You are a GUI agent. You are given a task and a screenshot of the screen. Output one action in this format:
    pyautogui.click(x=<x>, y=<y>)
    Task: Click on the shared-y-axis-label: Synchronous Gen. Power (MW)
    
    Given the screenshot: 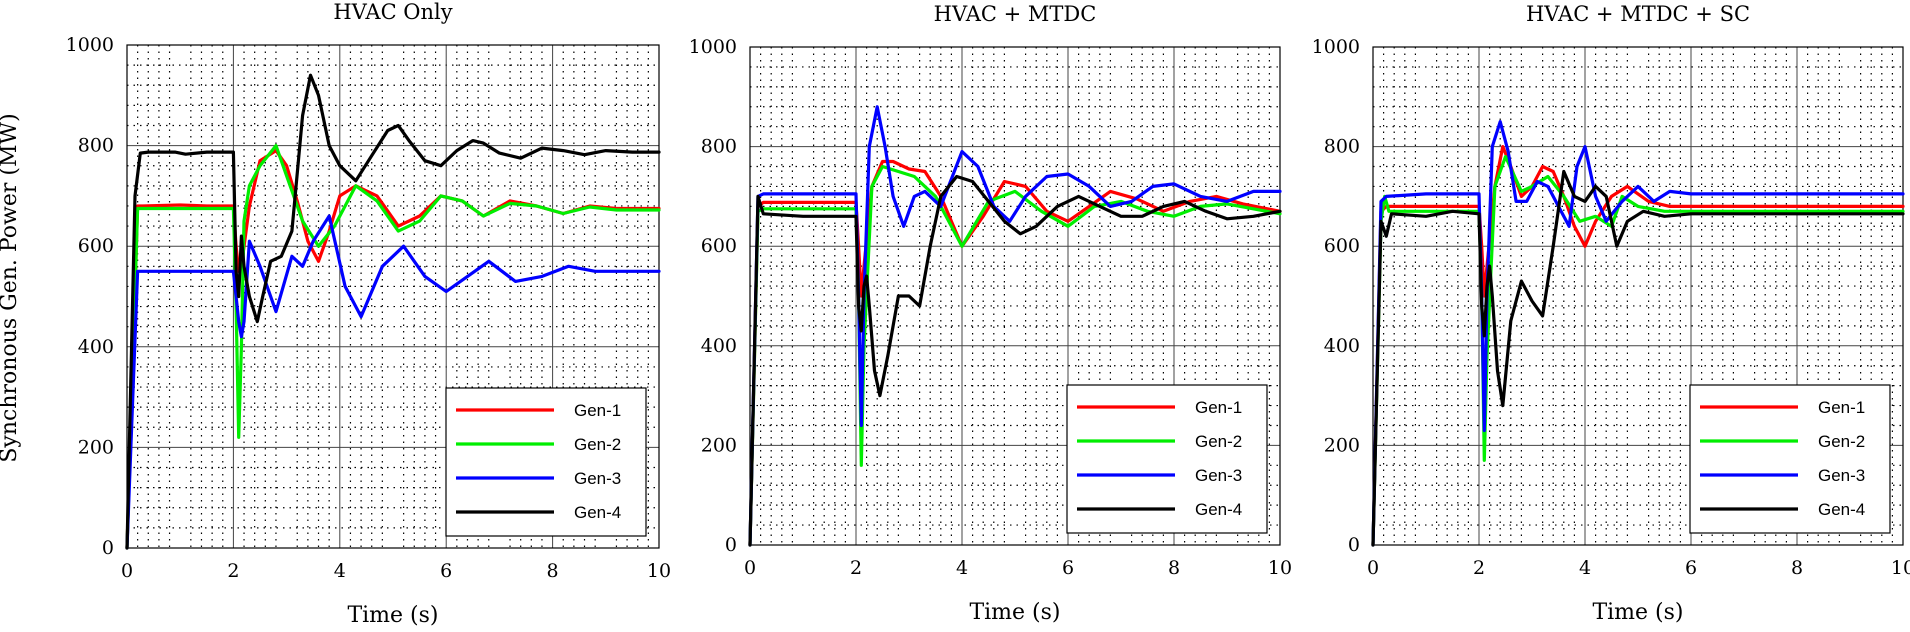 What is the action you would take?
    pyautogui.click(x=11, y=287)
    